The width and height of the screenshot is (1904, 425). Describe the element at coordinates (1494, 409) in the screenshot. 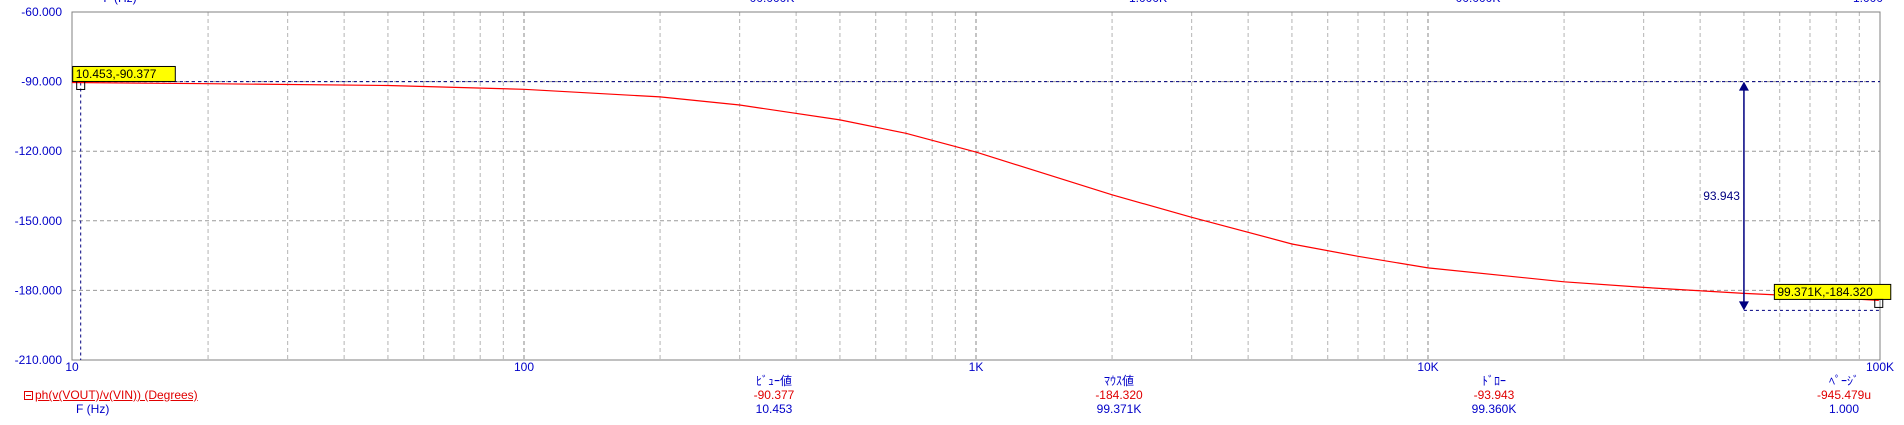

I see `col-freq-draw: 99.360K` at that location.